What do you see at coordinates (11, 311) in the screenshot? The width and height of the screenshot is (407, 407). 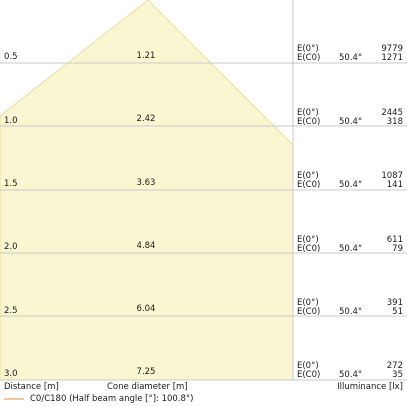 I see `distance-label: 2.5` at bounding box center [11, 311].